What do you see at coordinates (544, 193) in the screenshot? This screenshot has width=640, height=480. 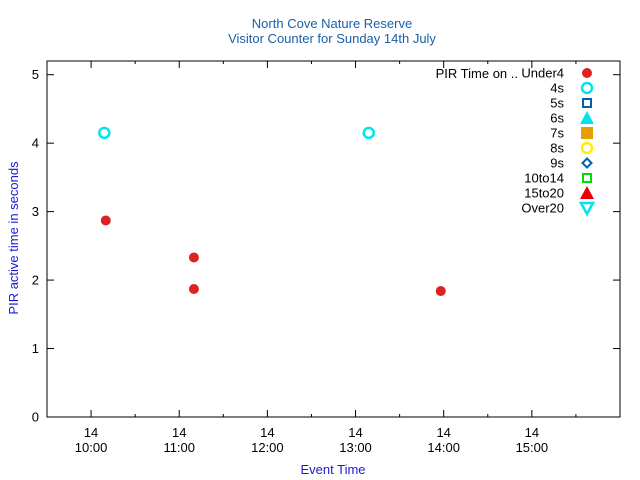 I see `legend-label: 15to20` at bounding box center [544, 193].